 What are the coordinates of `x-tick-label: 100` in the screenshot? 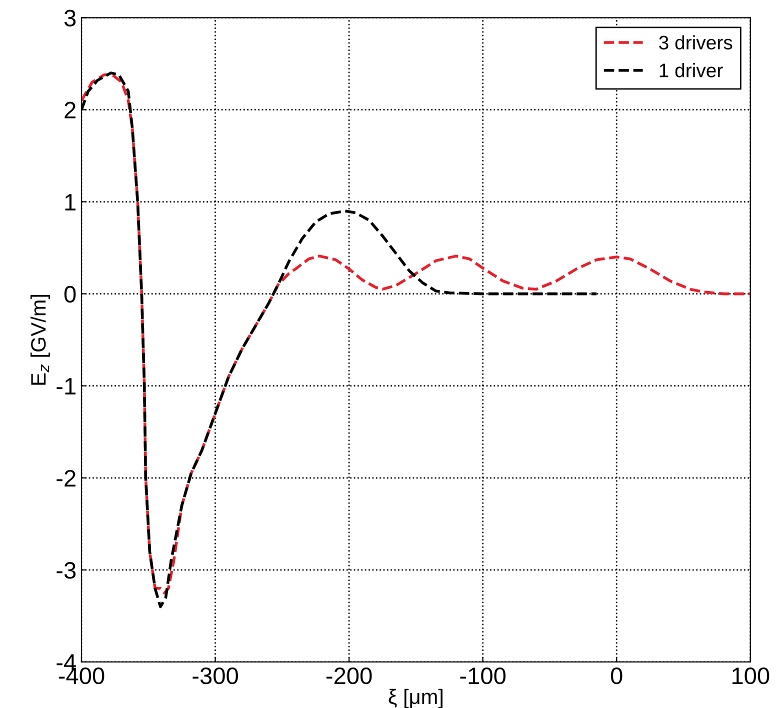 It's located at (751, 675).